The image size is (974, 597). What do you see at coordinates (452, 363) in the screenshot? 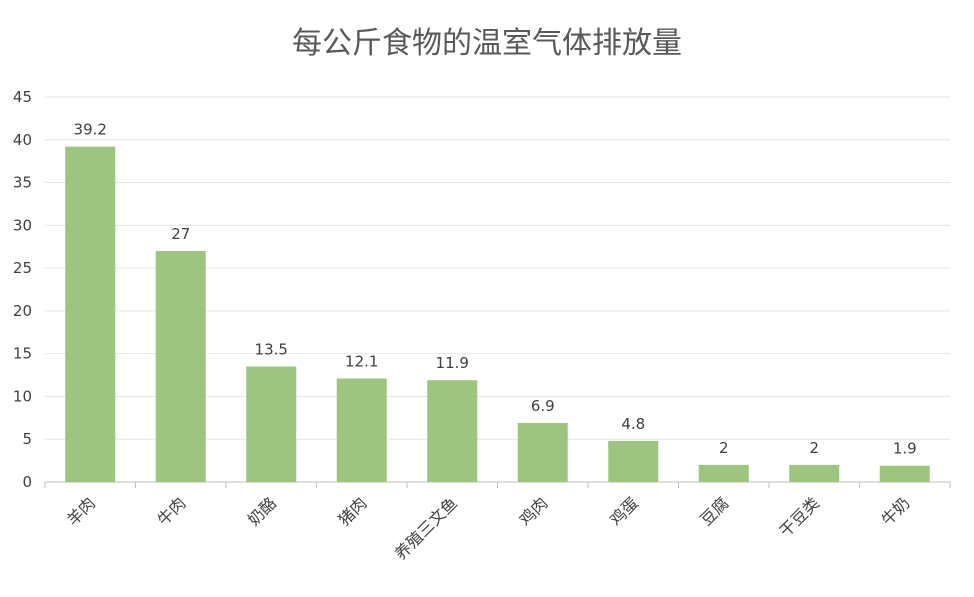
I see `data-label: 11.9` at bounding box center [452, 363].